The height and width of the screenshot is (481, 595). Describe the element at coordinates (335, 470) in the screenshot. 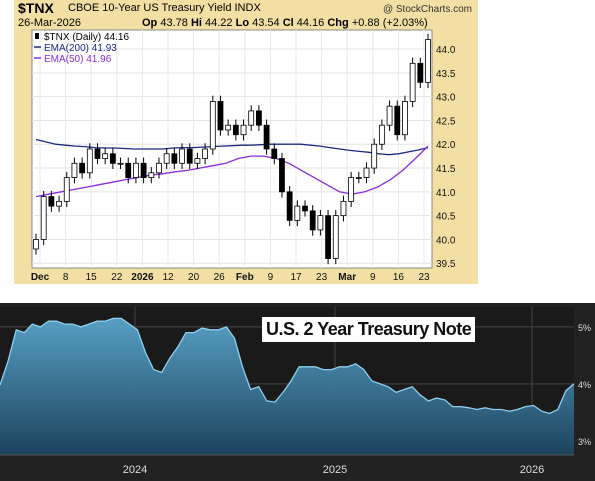

I see `x-tick-label: 2025` at that location.